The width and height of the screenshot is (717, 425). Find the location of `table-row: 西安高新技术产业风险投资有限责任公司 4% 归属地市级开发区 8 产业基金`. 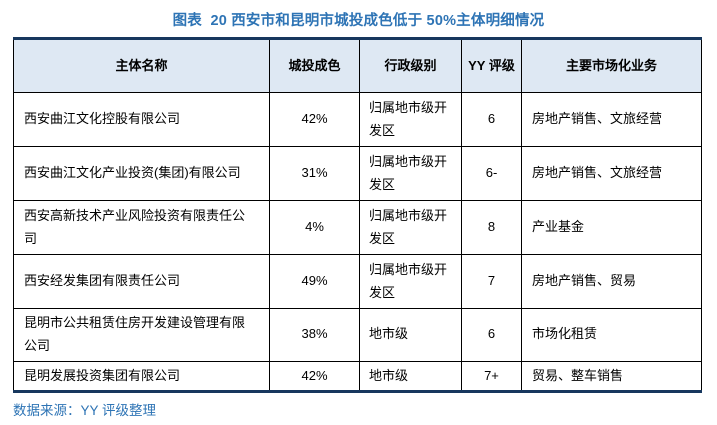

table-row: 西安高新技术产业风险投资有限责任公司 4% 归属地市级开发区 8 产业基金 is located at coordinates (357, 227).